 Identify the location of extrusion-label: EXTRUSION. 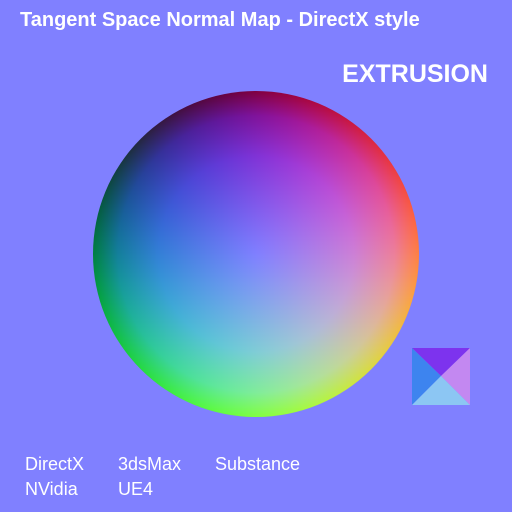
(415, 74).